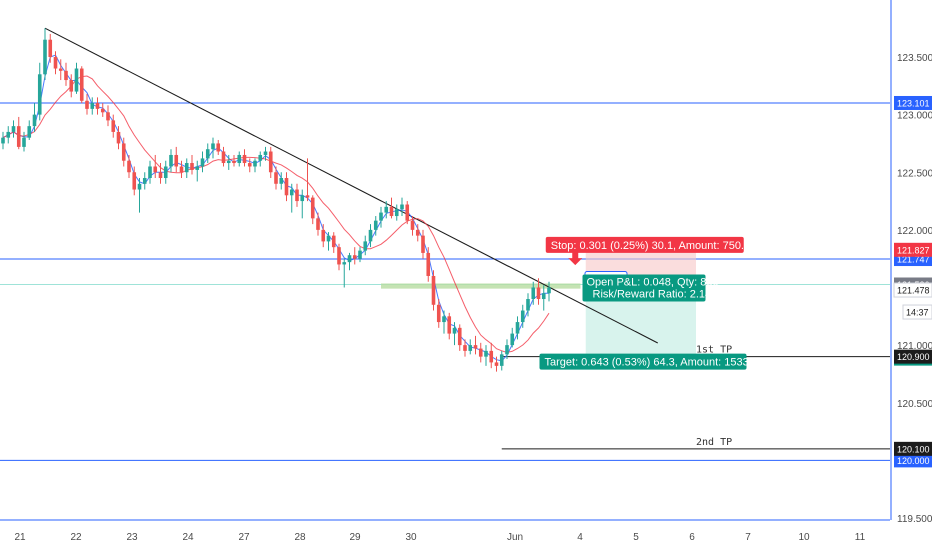 The image size is (932, 550). I want to click on y-tick-label: 122.500, so click(914, 173).